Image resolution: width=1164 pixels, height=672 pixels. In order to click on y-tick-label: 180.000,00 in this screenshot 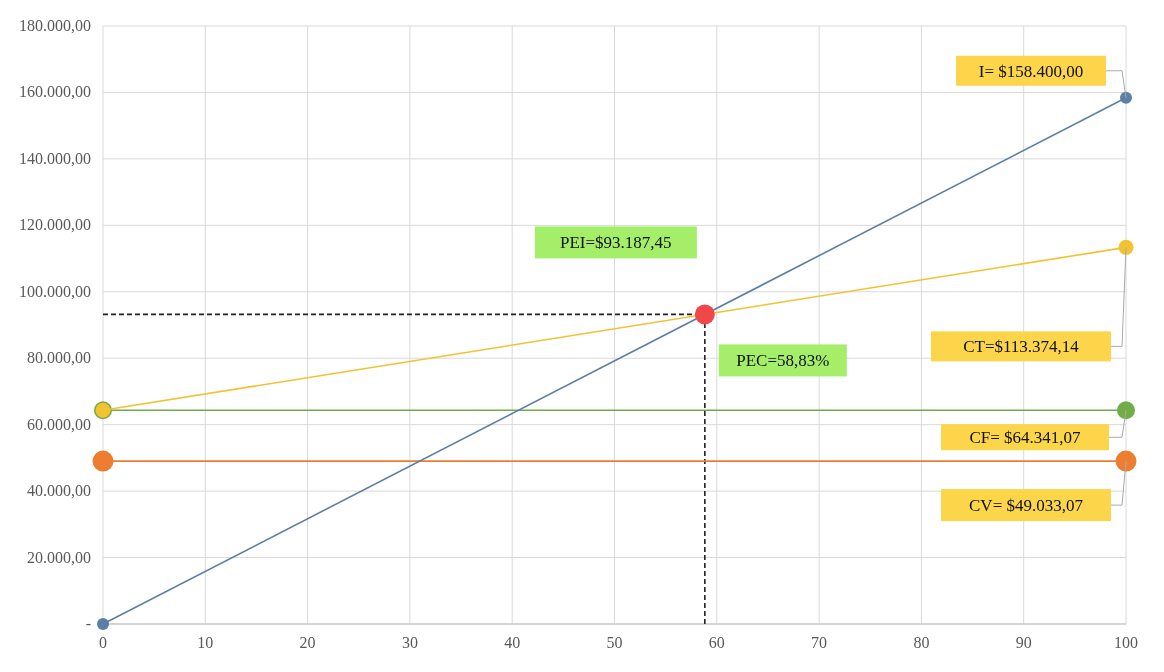, I will do `click(55, 25)`.